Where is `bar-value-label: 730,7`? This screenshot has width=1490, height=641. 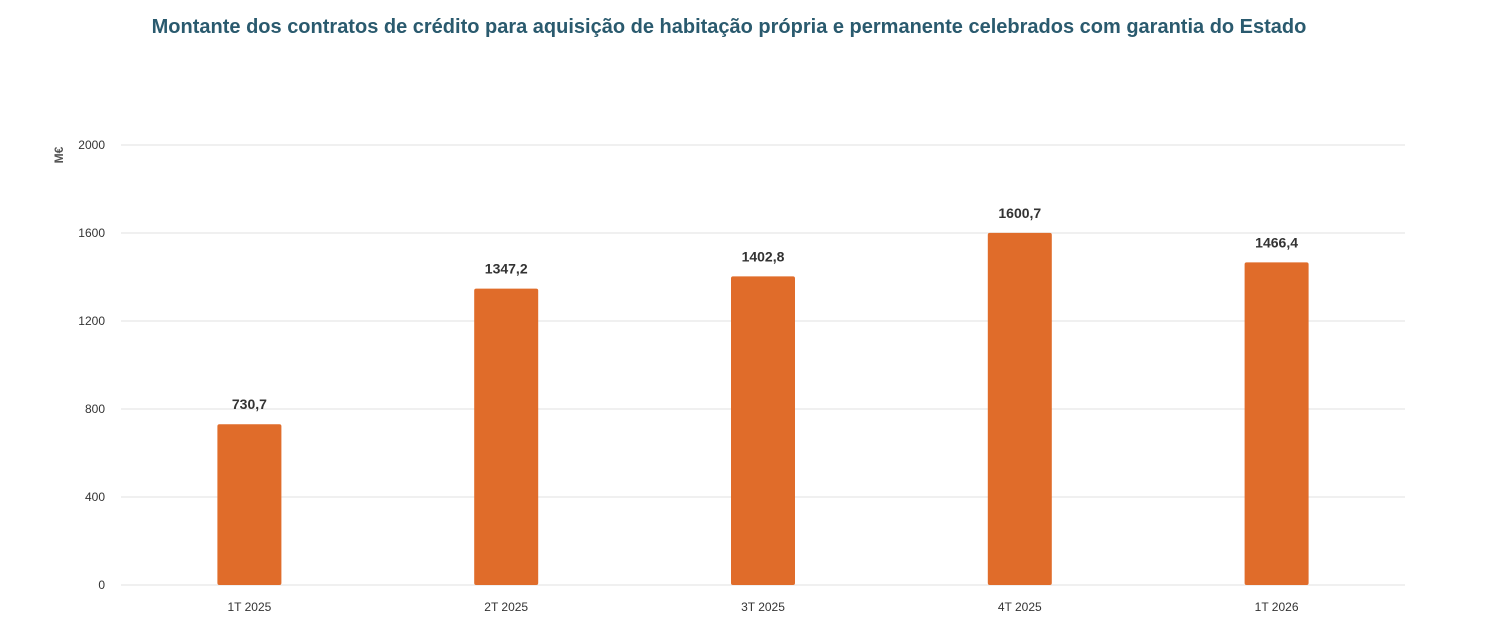
bar-value-label: 730,7 is located at coordinates (249, 404).